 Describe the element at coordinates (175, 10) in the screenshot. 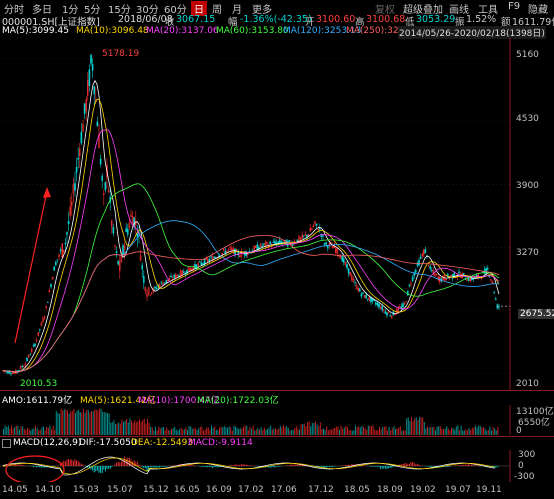

I see `tab-60min: 60分` at that location.